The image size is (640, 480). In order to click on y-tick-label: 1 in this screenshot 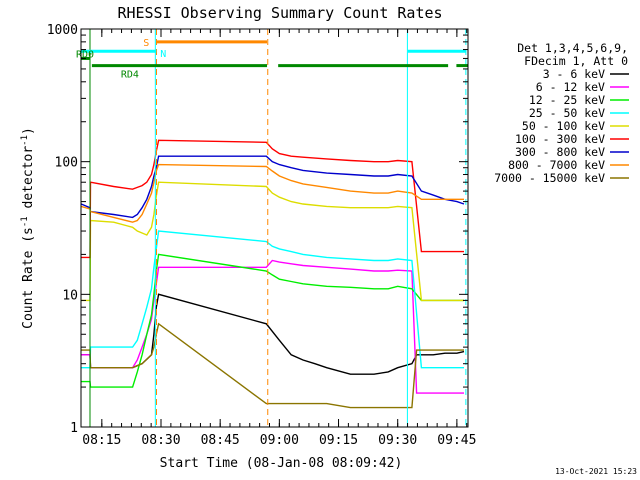, I will do `click(74, 428)`.